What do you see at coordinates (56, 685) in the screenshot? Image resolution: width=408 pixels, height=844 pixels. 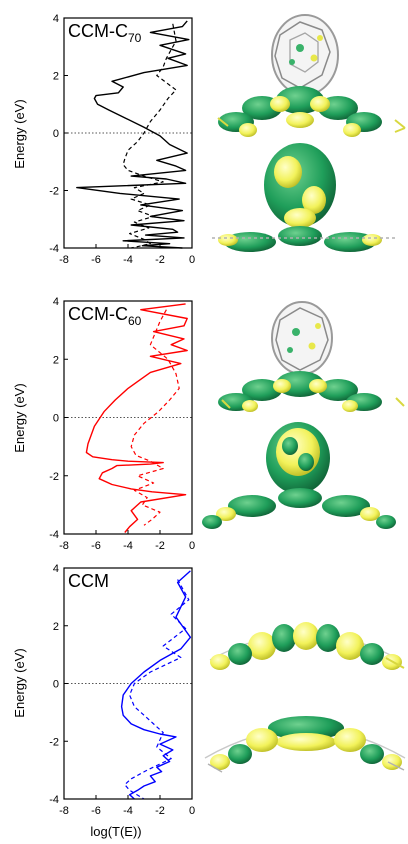 I see `ccm-y-tick-label: 0` at bounding box center [56, 685].